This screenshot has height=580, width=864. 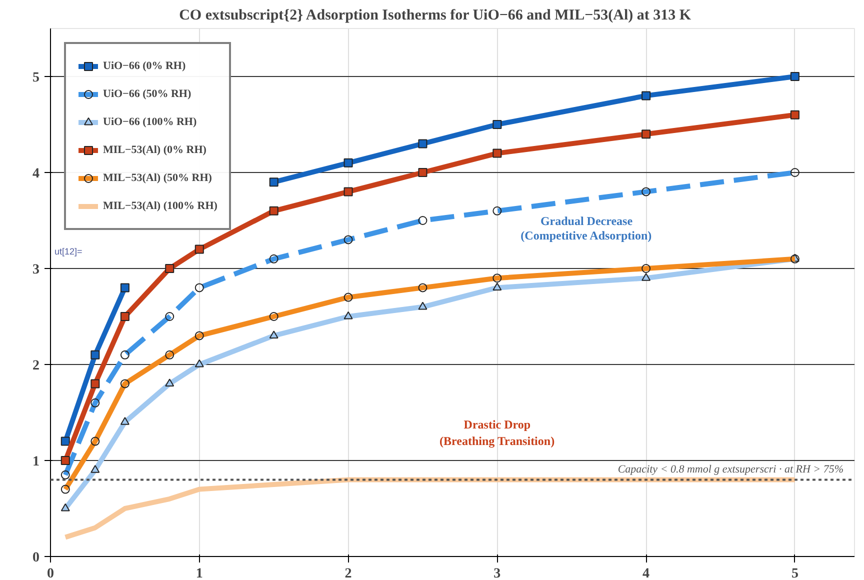 What do you see at coordinates (587, 221) in the screenshot?
I see `annotation: Gradual Decrease` at bounding box center [587, 221].